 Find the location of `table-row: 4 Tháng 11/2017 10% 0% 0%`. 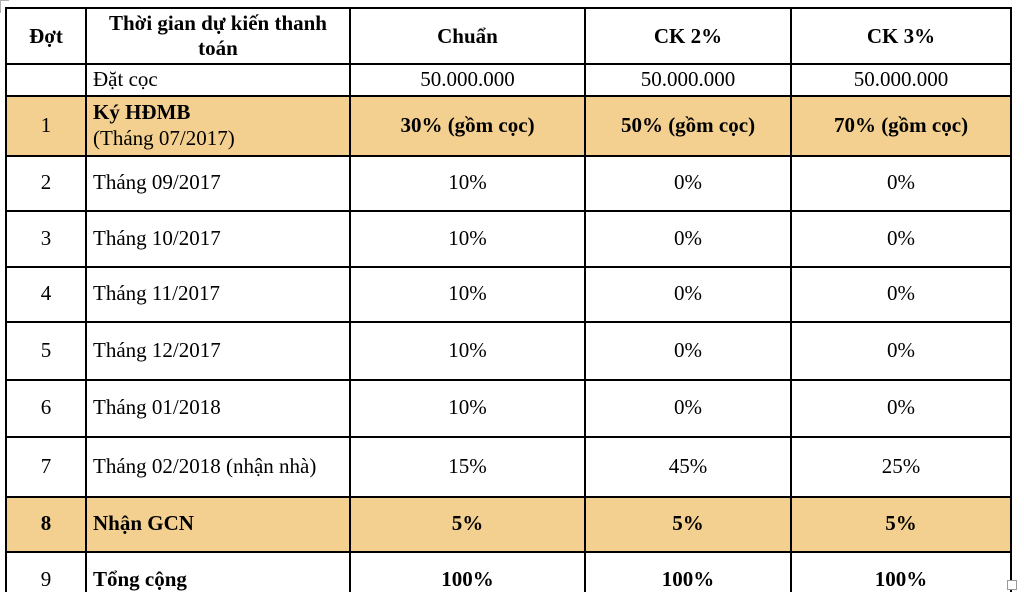

table-row: 4 Tháng 11/2017 10% 0% 0% is located at coordinates (508, 294).